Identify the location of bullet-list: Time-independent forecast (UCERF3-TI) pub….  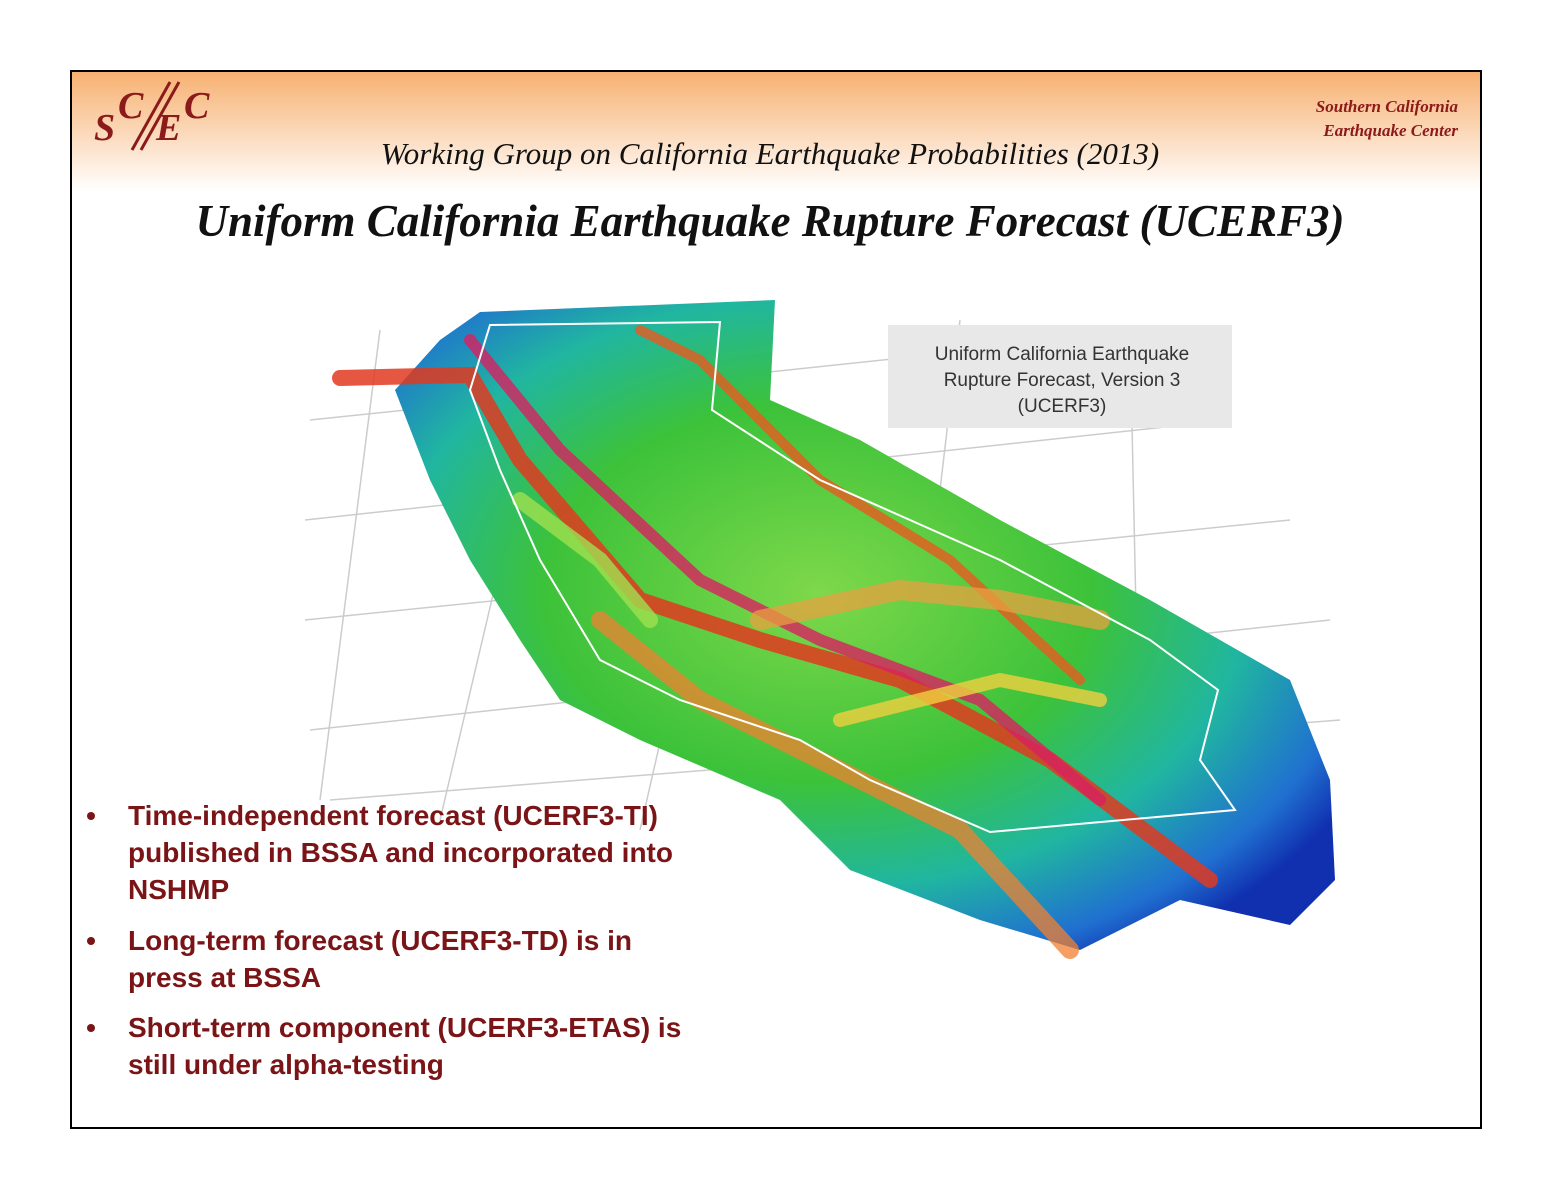
(384, 940).